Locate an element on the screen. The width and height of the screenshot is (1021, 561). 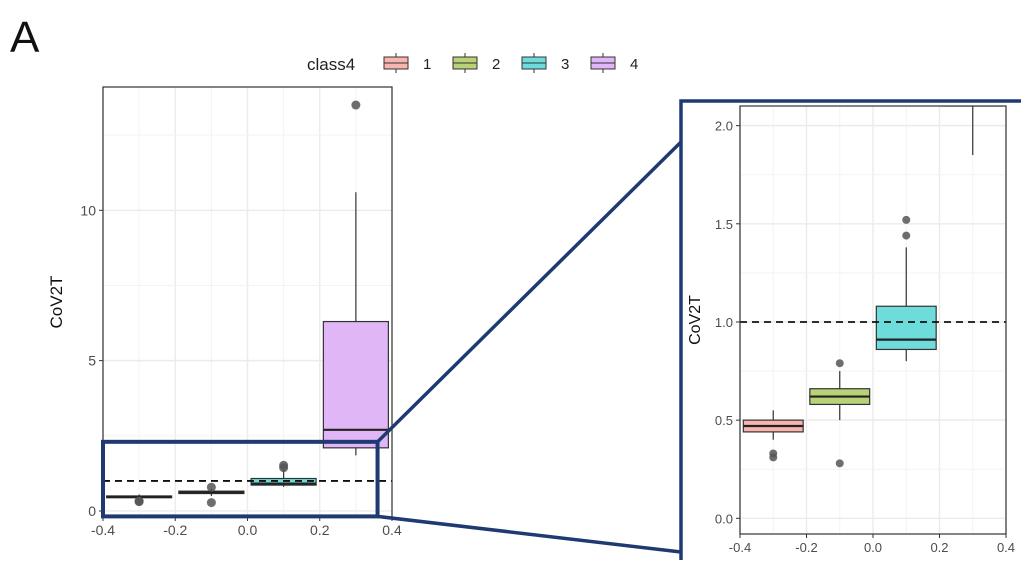
zoom-connector-bottom is located at coordinates (529, 534).